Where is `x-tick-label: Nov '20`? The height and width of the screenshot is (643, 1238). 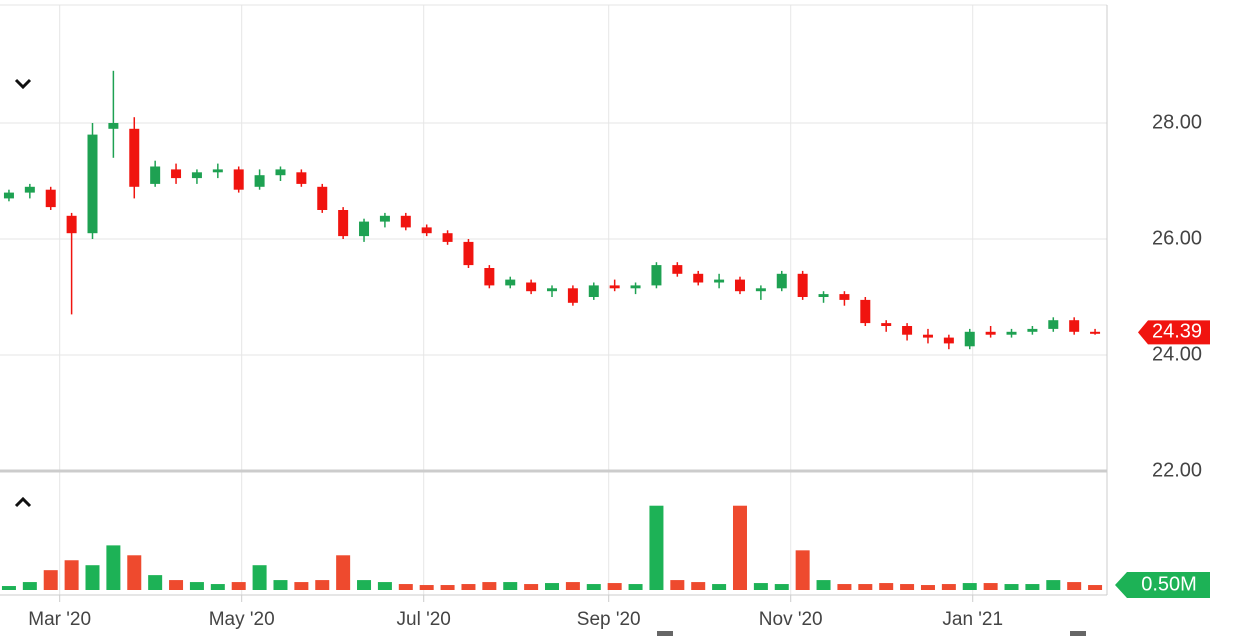
x-tick-label: Nov '20 is located at coordinates (791, 619).